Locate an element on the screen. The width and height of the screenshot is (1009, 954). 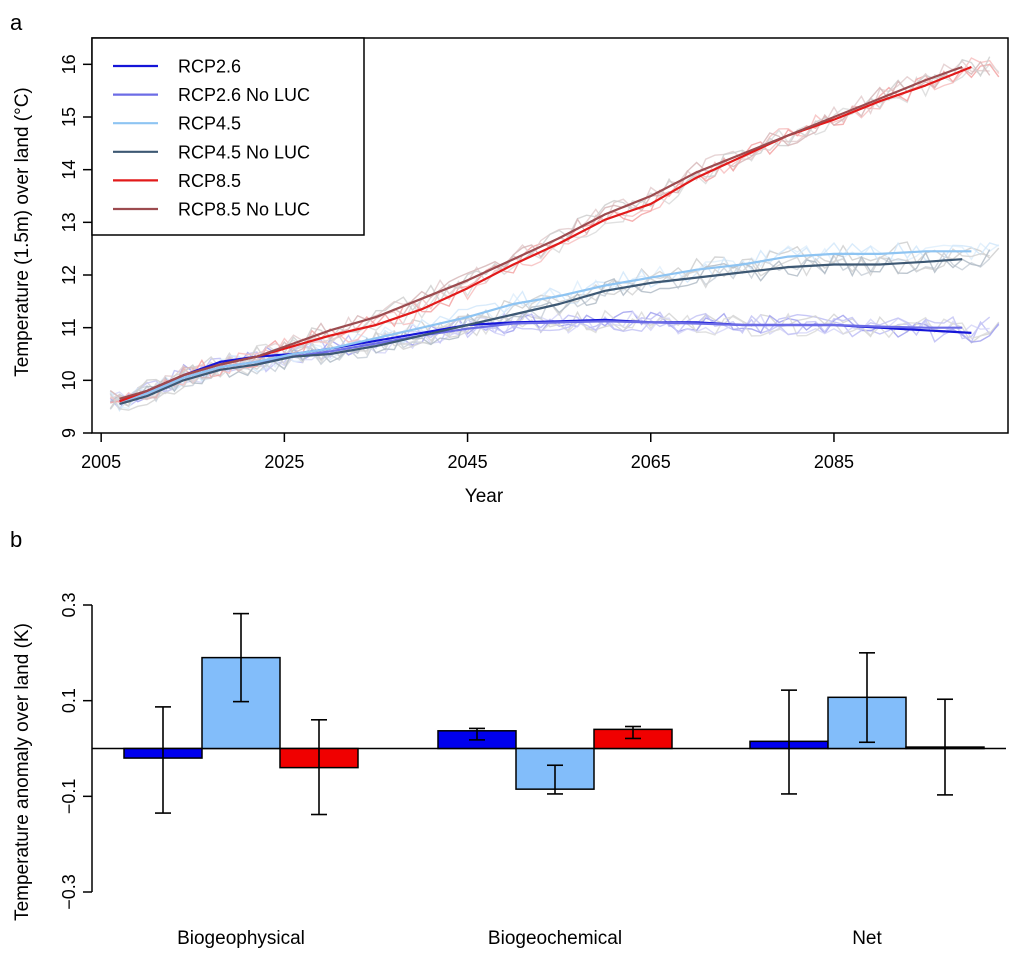
y-tick-label: −0.3 is located at coordinates (69, 892).